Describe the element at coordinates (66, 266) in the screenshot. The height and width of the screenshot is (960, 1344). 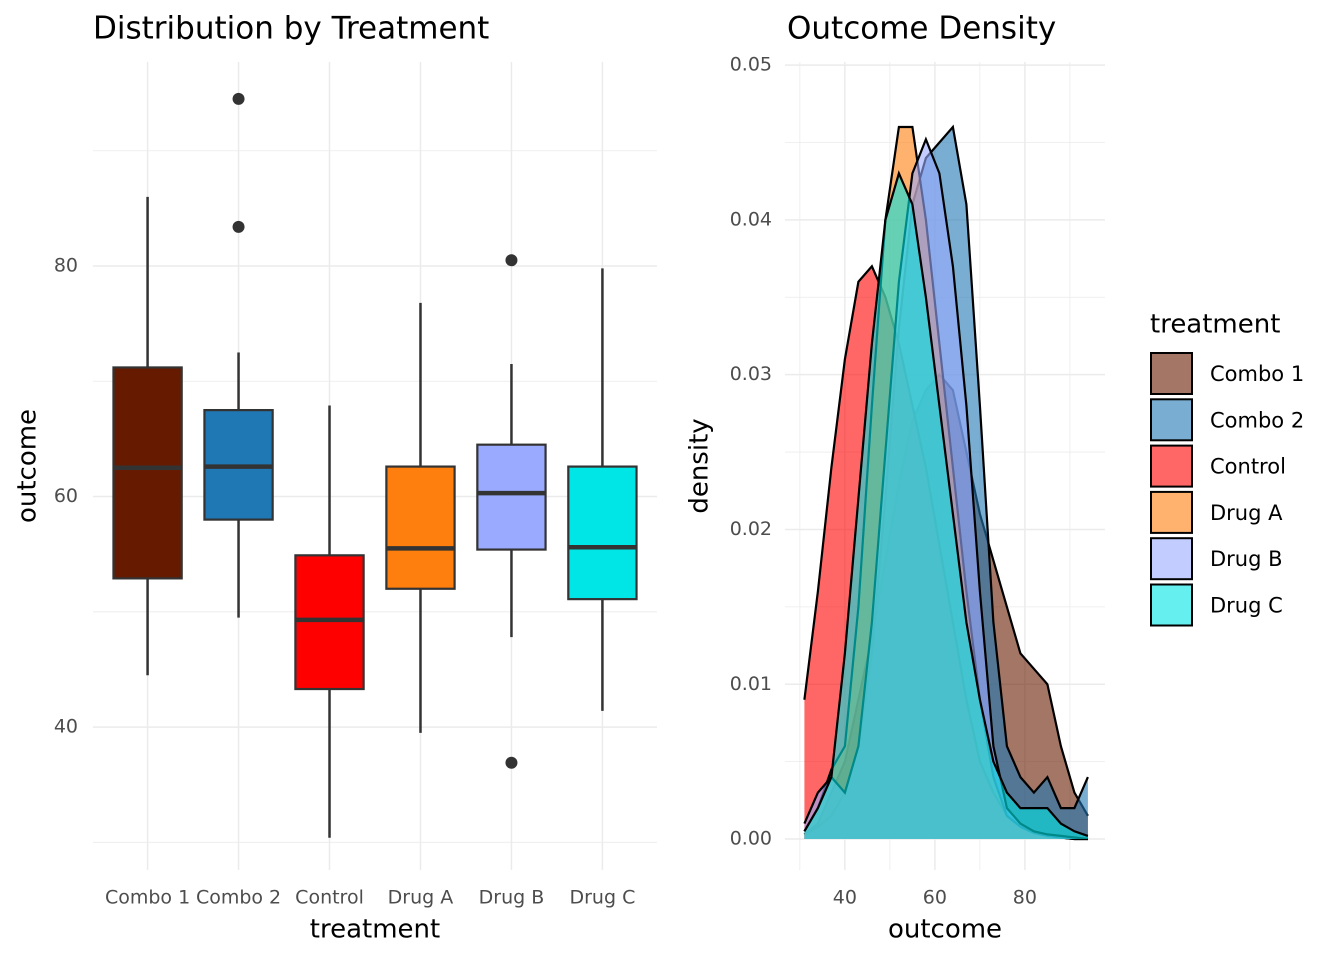
I see `y-tick-label: 80` at that location.